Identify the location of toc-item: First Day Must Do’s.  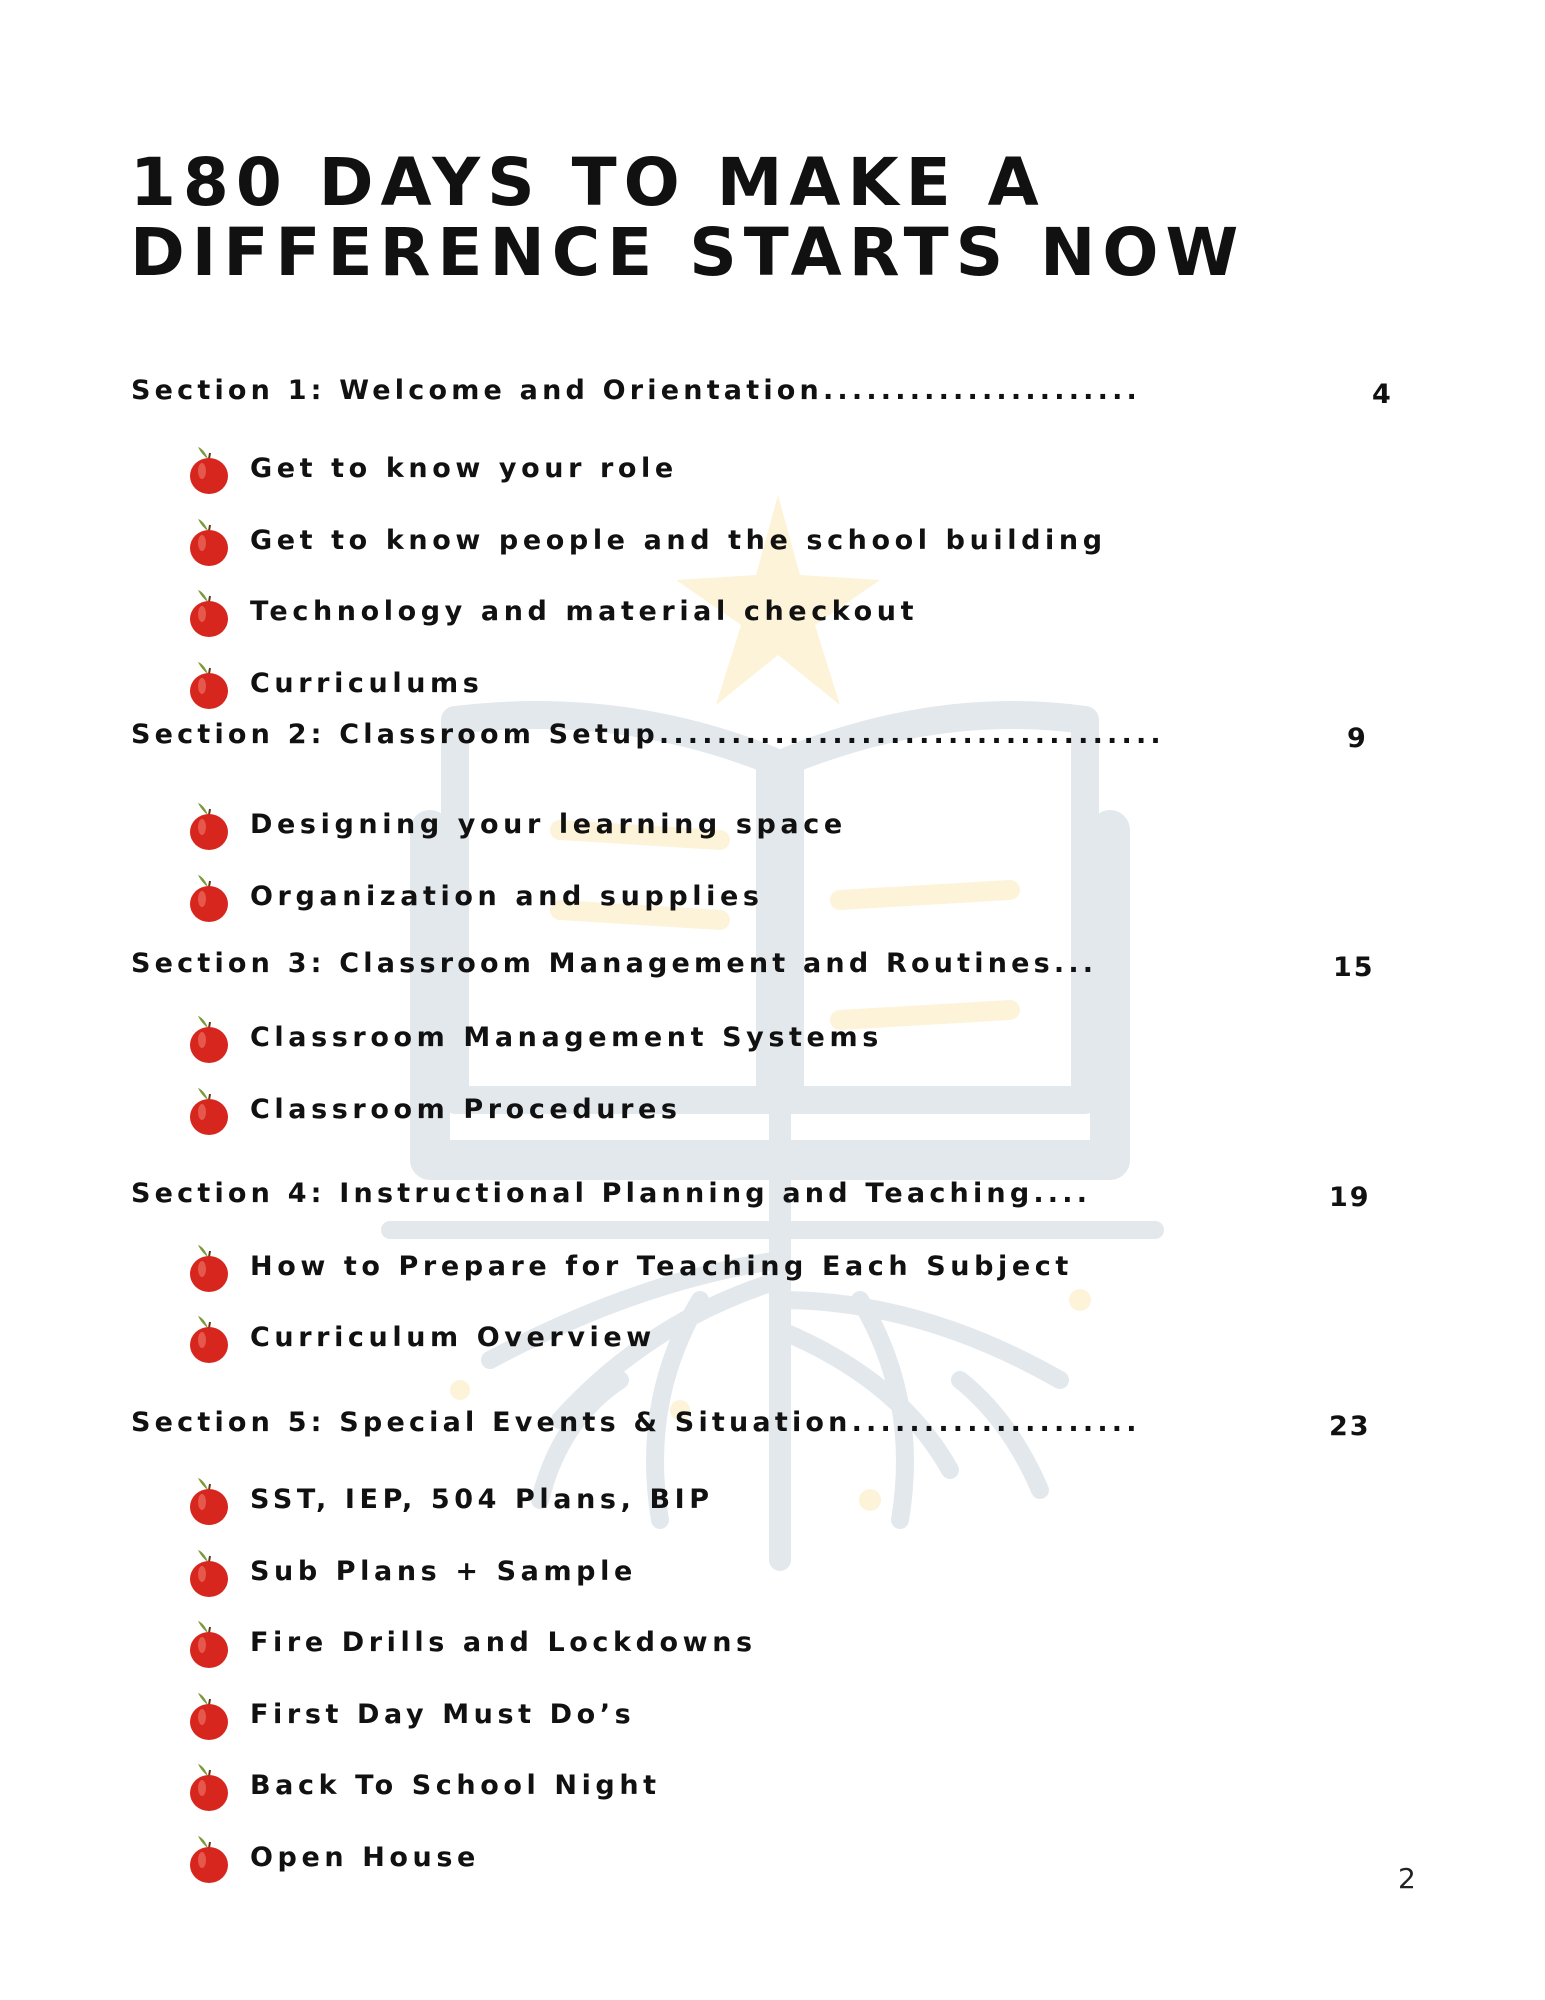
(772, 1716).